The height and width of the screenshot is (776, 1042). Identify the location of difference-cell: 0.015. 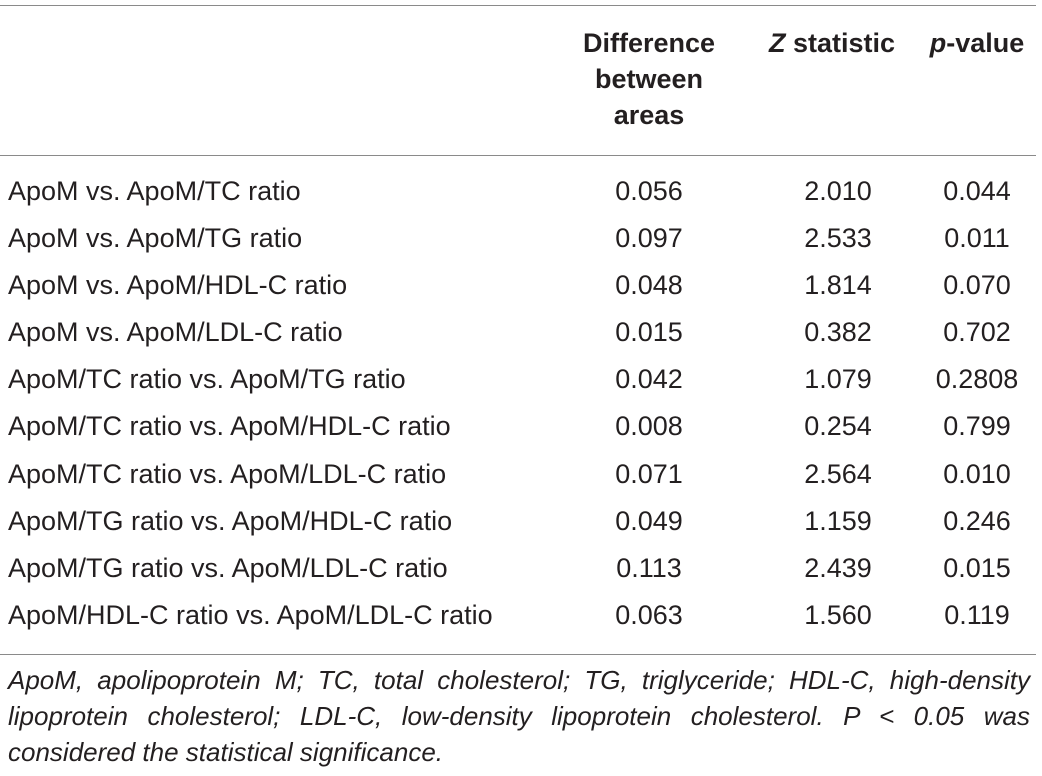
(649, 332).